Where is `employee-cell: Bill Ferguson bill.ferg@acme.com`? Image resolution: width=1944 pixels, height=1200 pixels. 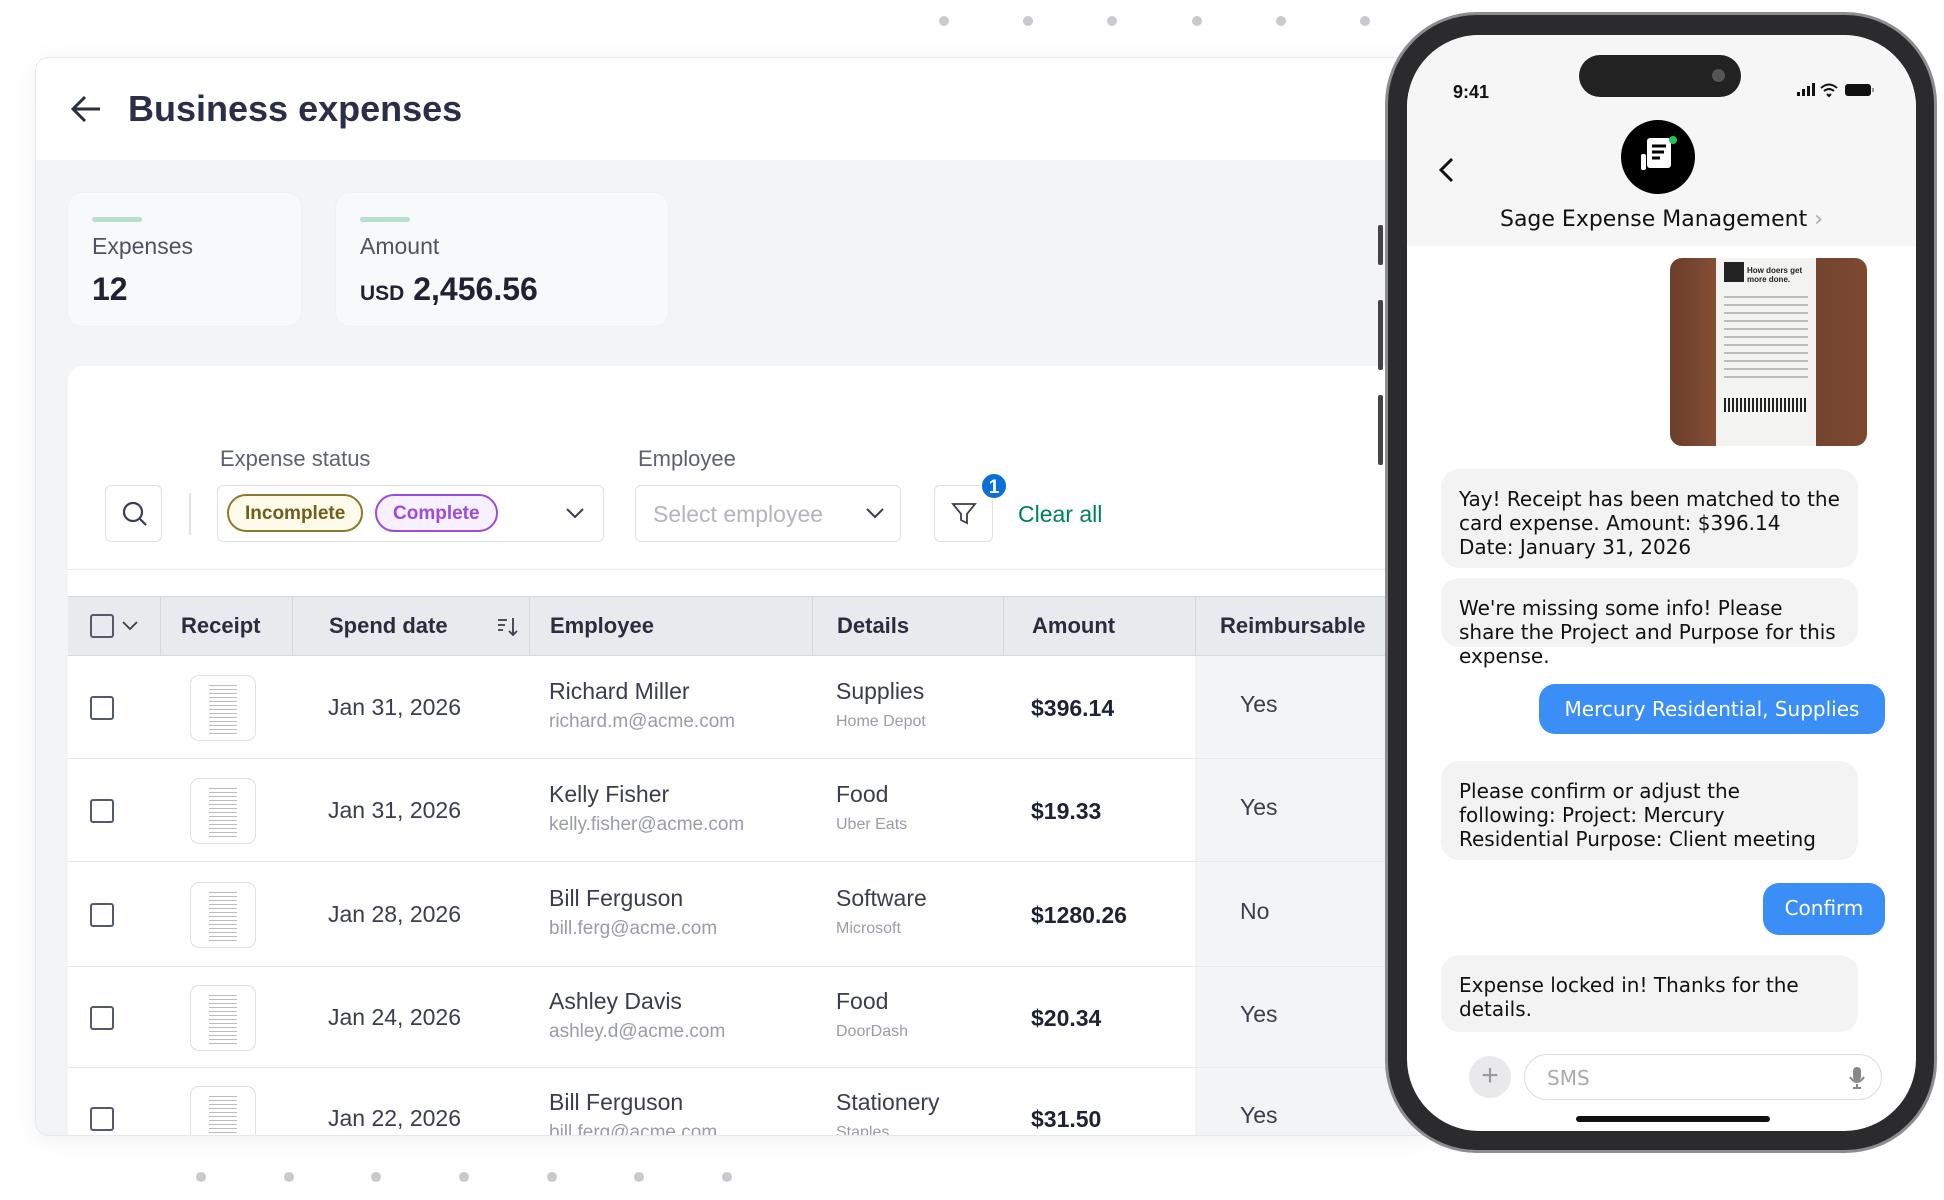 employee-cell: Bill Ferguson bill.ferg@acme.com is located at coordinates (633, 1112).